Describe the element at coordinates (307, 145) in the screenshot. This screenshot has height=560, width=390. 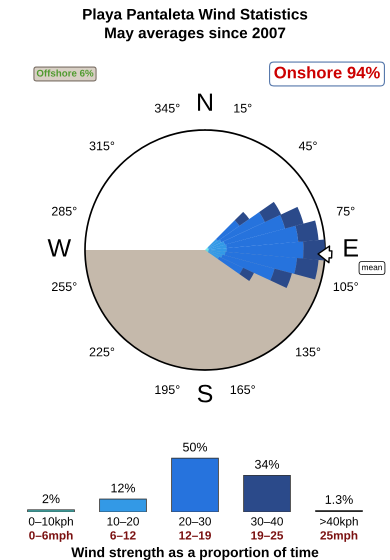
I see `text: 45°` at that location.